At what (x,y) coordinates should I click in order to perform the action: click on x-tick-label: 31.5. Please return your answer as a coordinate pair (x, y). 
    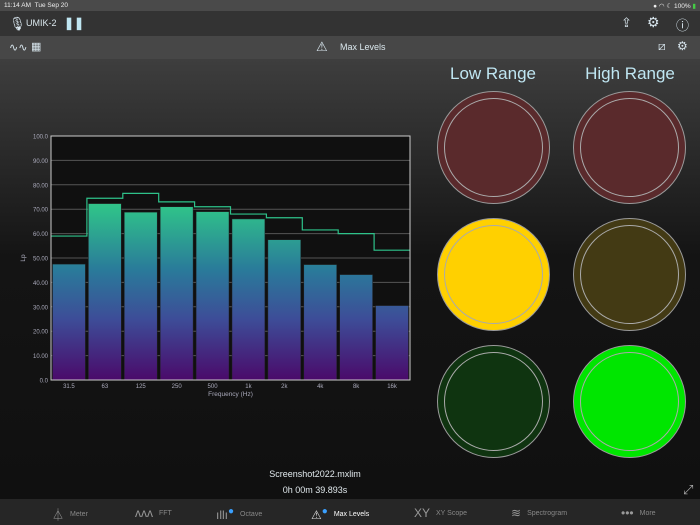
    Looking at the image, I should click on (69, 387).